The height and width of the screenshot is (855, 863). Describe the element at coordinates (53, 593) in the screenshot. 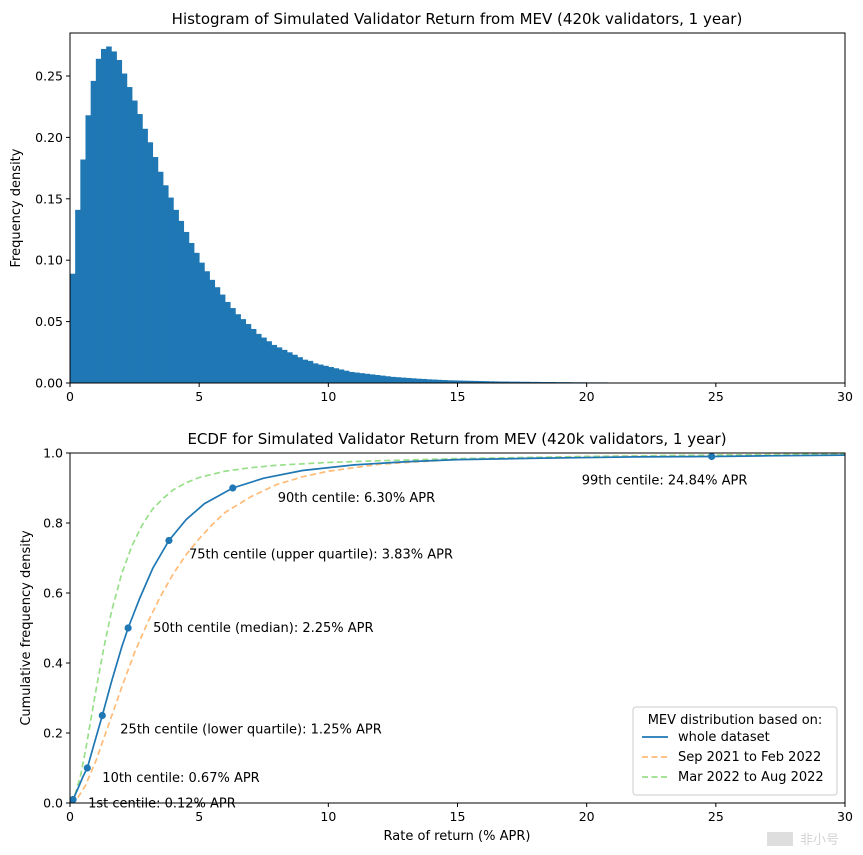

I see `y-tick-label: 0.6` at that location.